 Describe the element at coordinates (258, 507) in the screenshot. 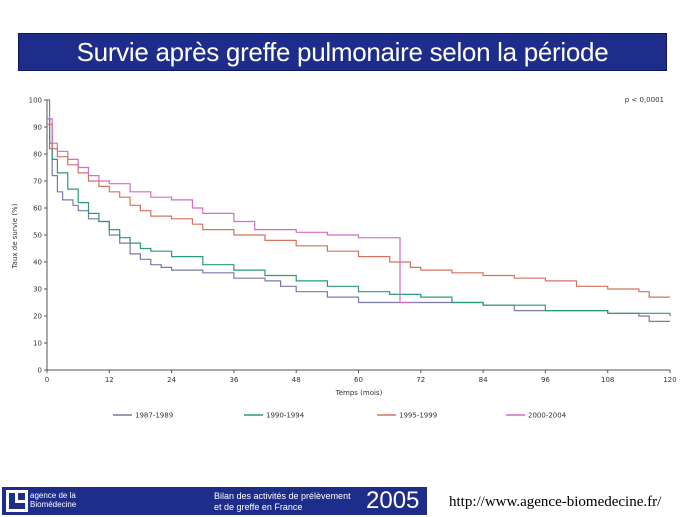

I see `report-title-line-2: et de greffe en France` at that location.